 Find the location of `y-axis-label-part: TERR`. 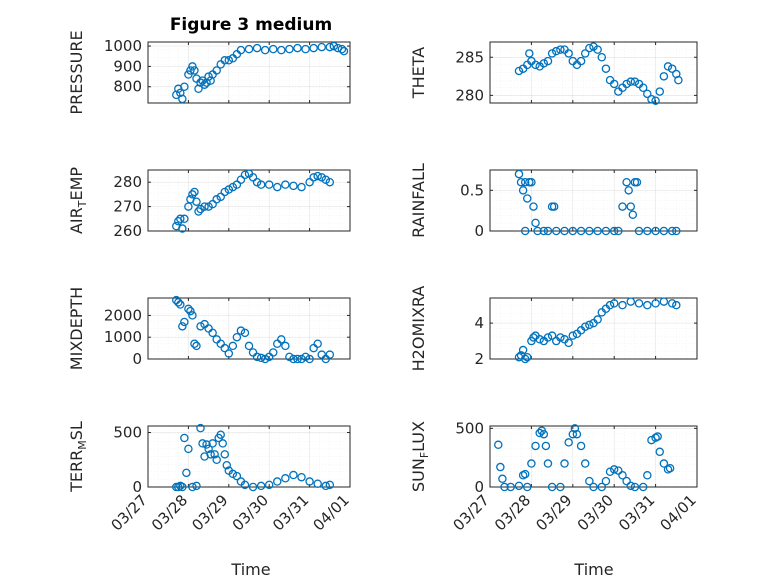

y-axis-label-part: TERR is located at coordinates (76, 471).